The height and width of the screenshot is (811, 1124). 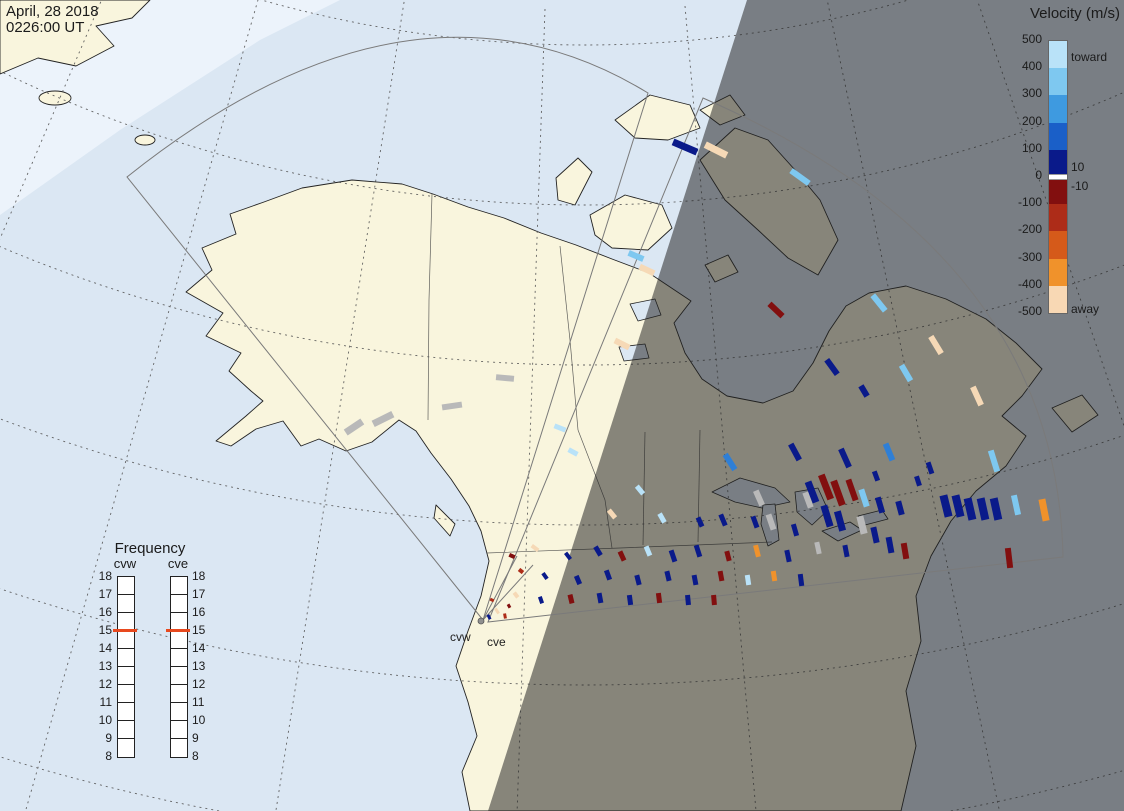 I want to click on velocity-tick-label: 400, so click(x=1031, y=66).